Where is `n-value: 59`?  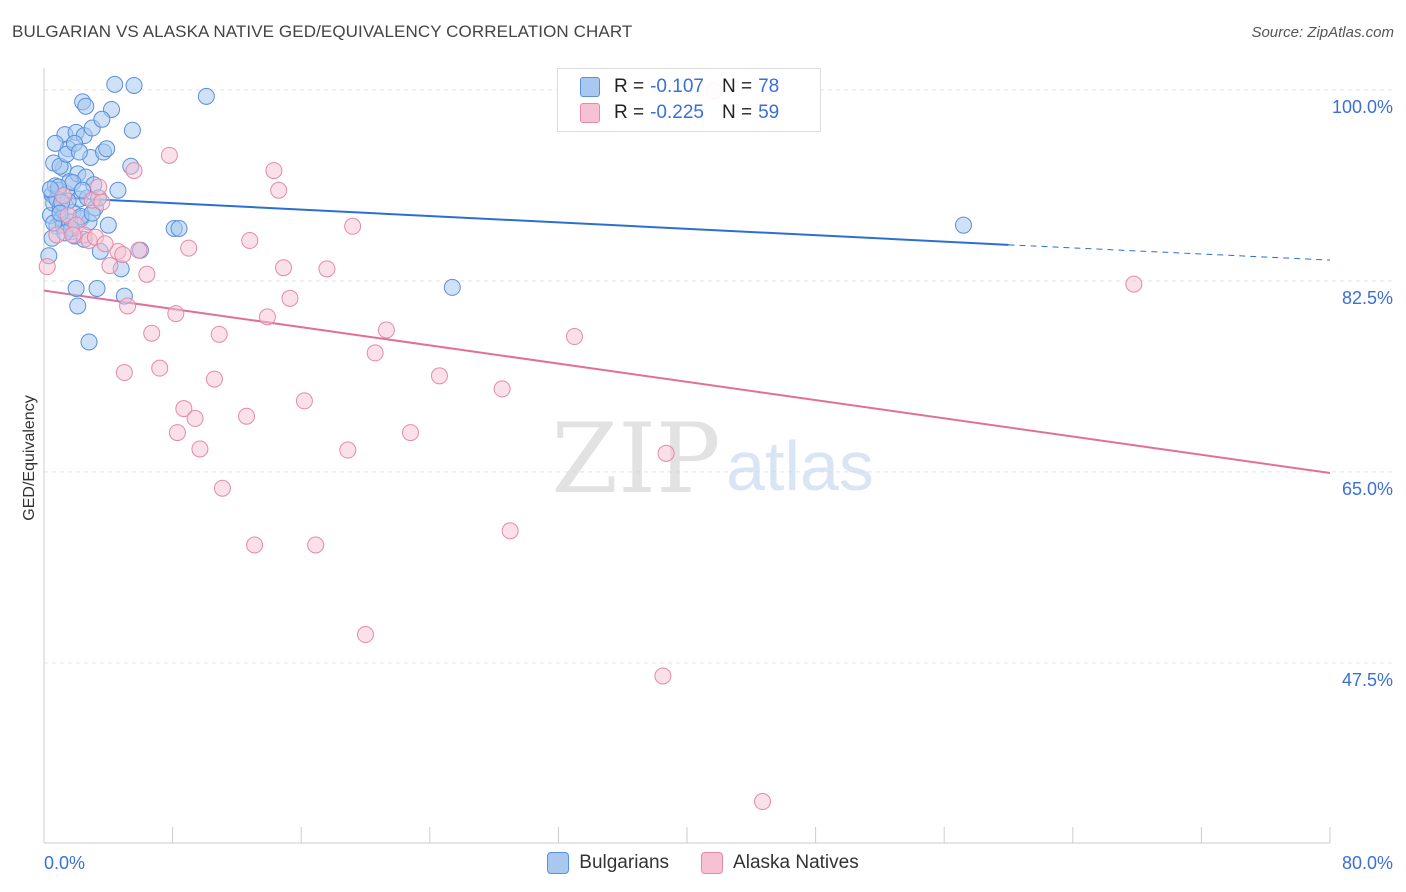
n-value: 59 is located at coordinates (769, 112).